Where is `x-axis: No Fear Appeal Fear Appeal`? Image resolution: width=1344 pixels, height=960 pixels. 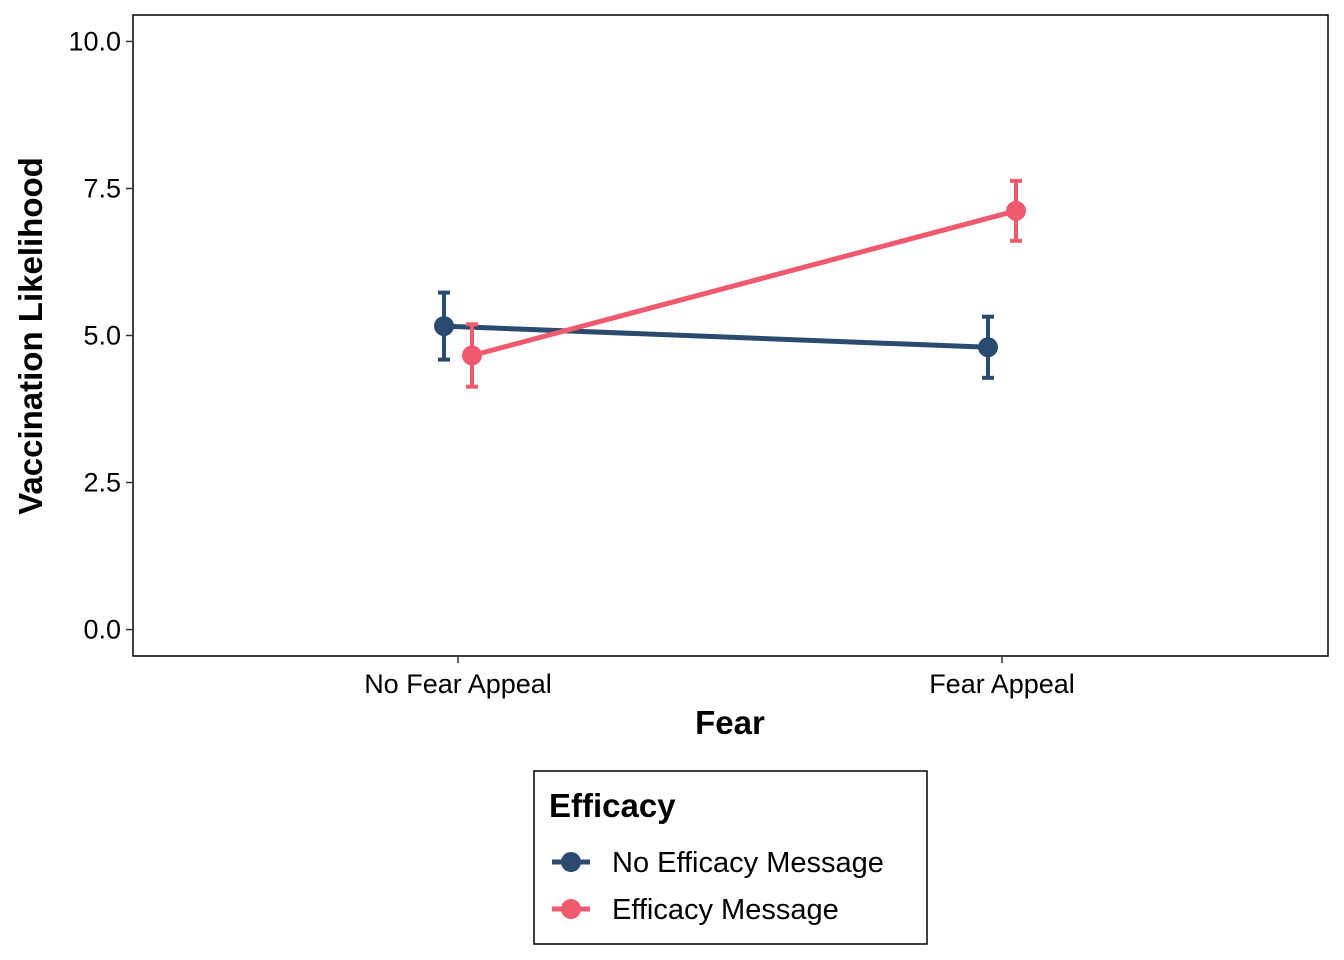 x-axis: No Fear Appeal Fear Appeal is located at coordinates (719, 677).